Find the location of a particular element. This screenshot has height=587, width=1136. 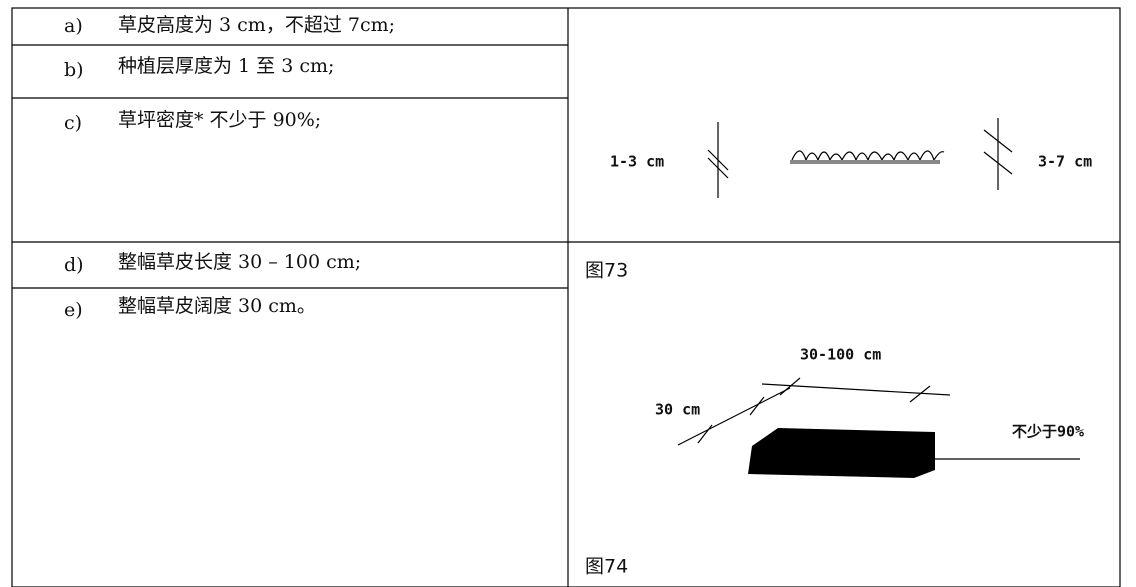

figure-label: 1-3 cm is located at coordinates (637, 162).